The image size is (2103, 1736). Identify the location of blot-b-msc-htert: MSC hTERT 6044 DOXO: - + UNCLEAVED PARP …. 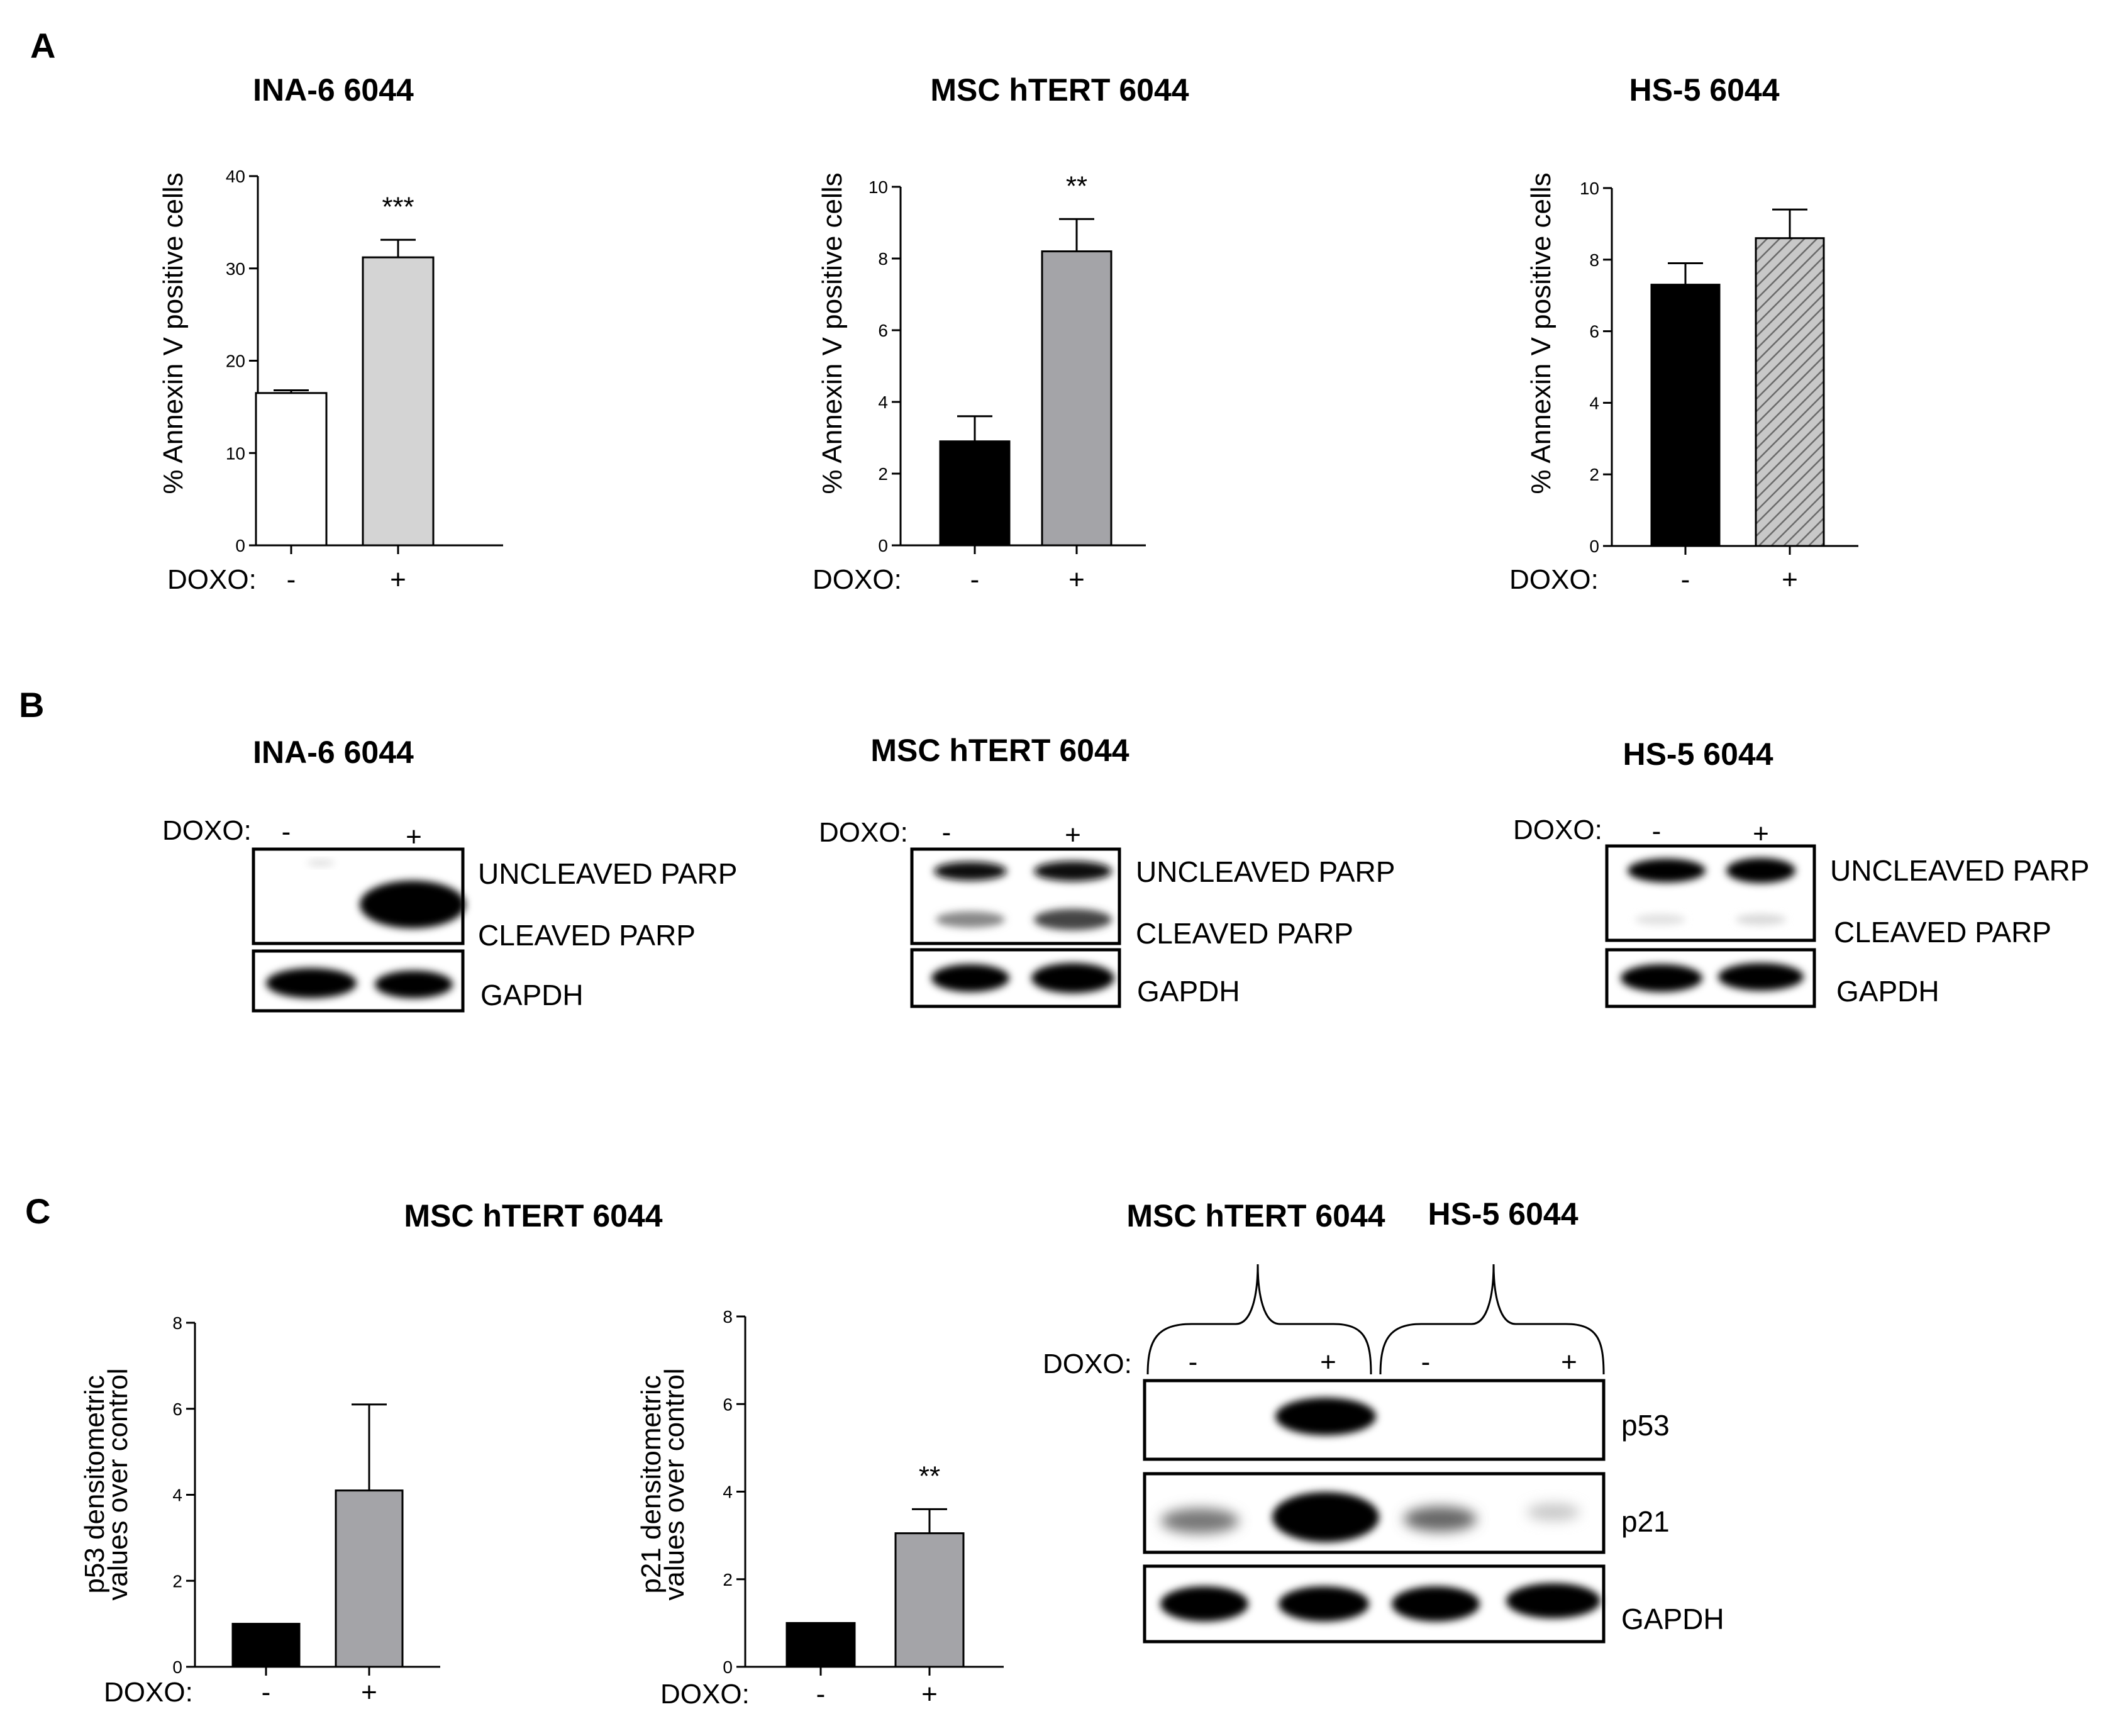
(1107, 871).